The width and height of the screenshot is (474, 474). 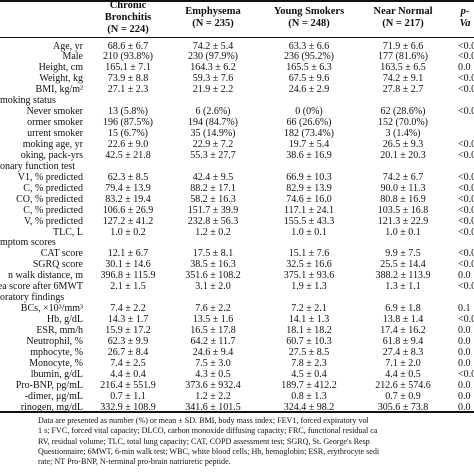 What do you see at coordinates (213, 112) in the screenshot?
I see `cell-emphysema: 6 (2.6%)` at bounding box center [213, 112].